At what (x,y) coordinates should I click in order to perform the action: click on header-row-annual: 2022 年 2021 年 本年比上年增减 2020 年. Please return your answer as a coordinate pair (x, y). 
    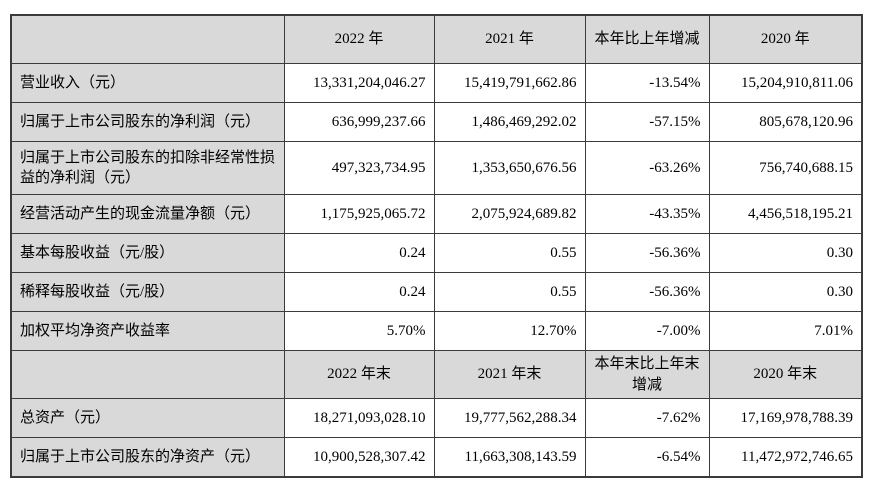
    Looking at the image, I should click on (436, 39).